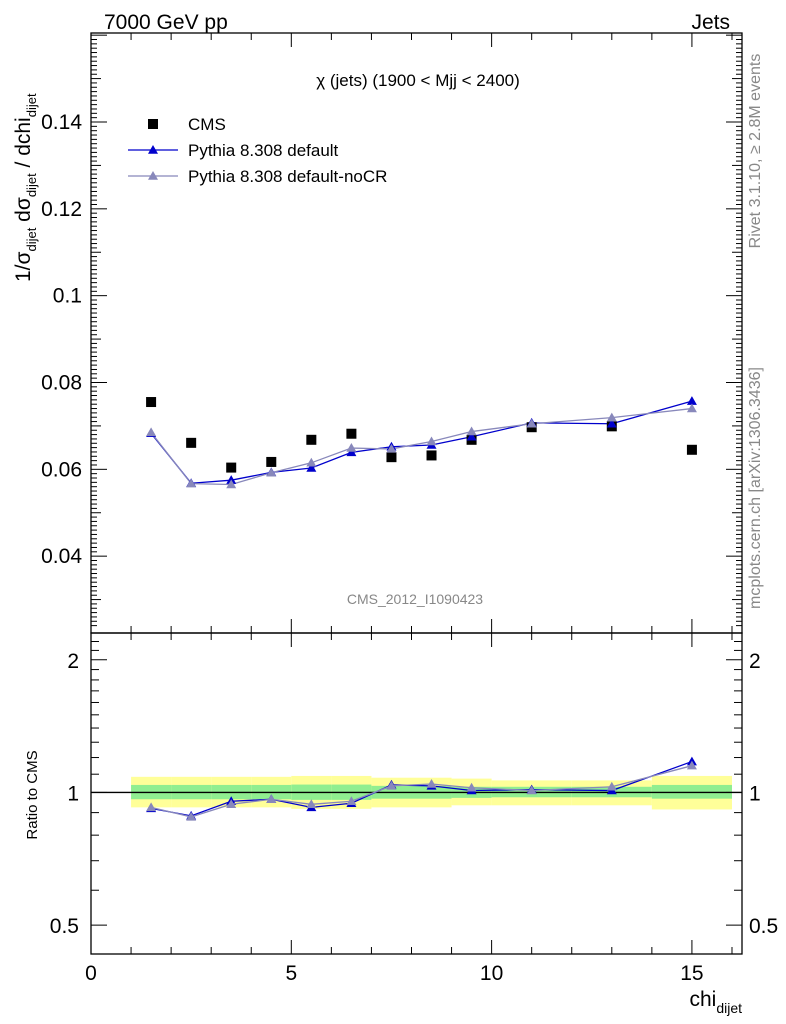 The width and height of the screenshot is (786, 1024). Describe the element at coordinates (23, 212) in the screenshot. I see `ylabel-part-b: dσ` at that location.